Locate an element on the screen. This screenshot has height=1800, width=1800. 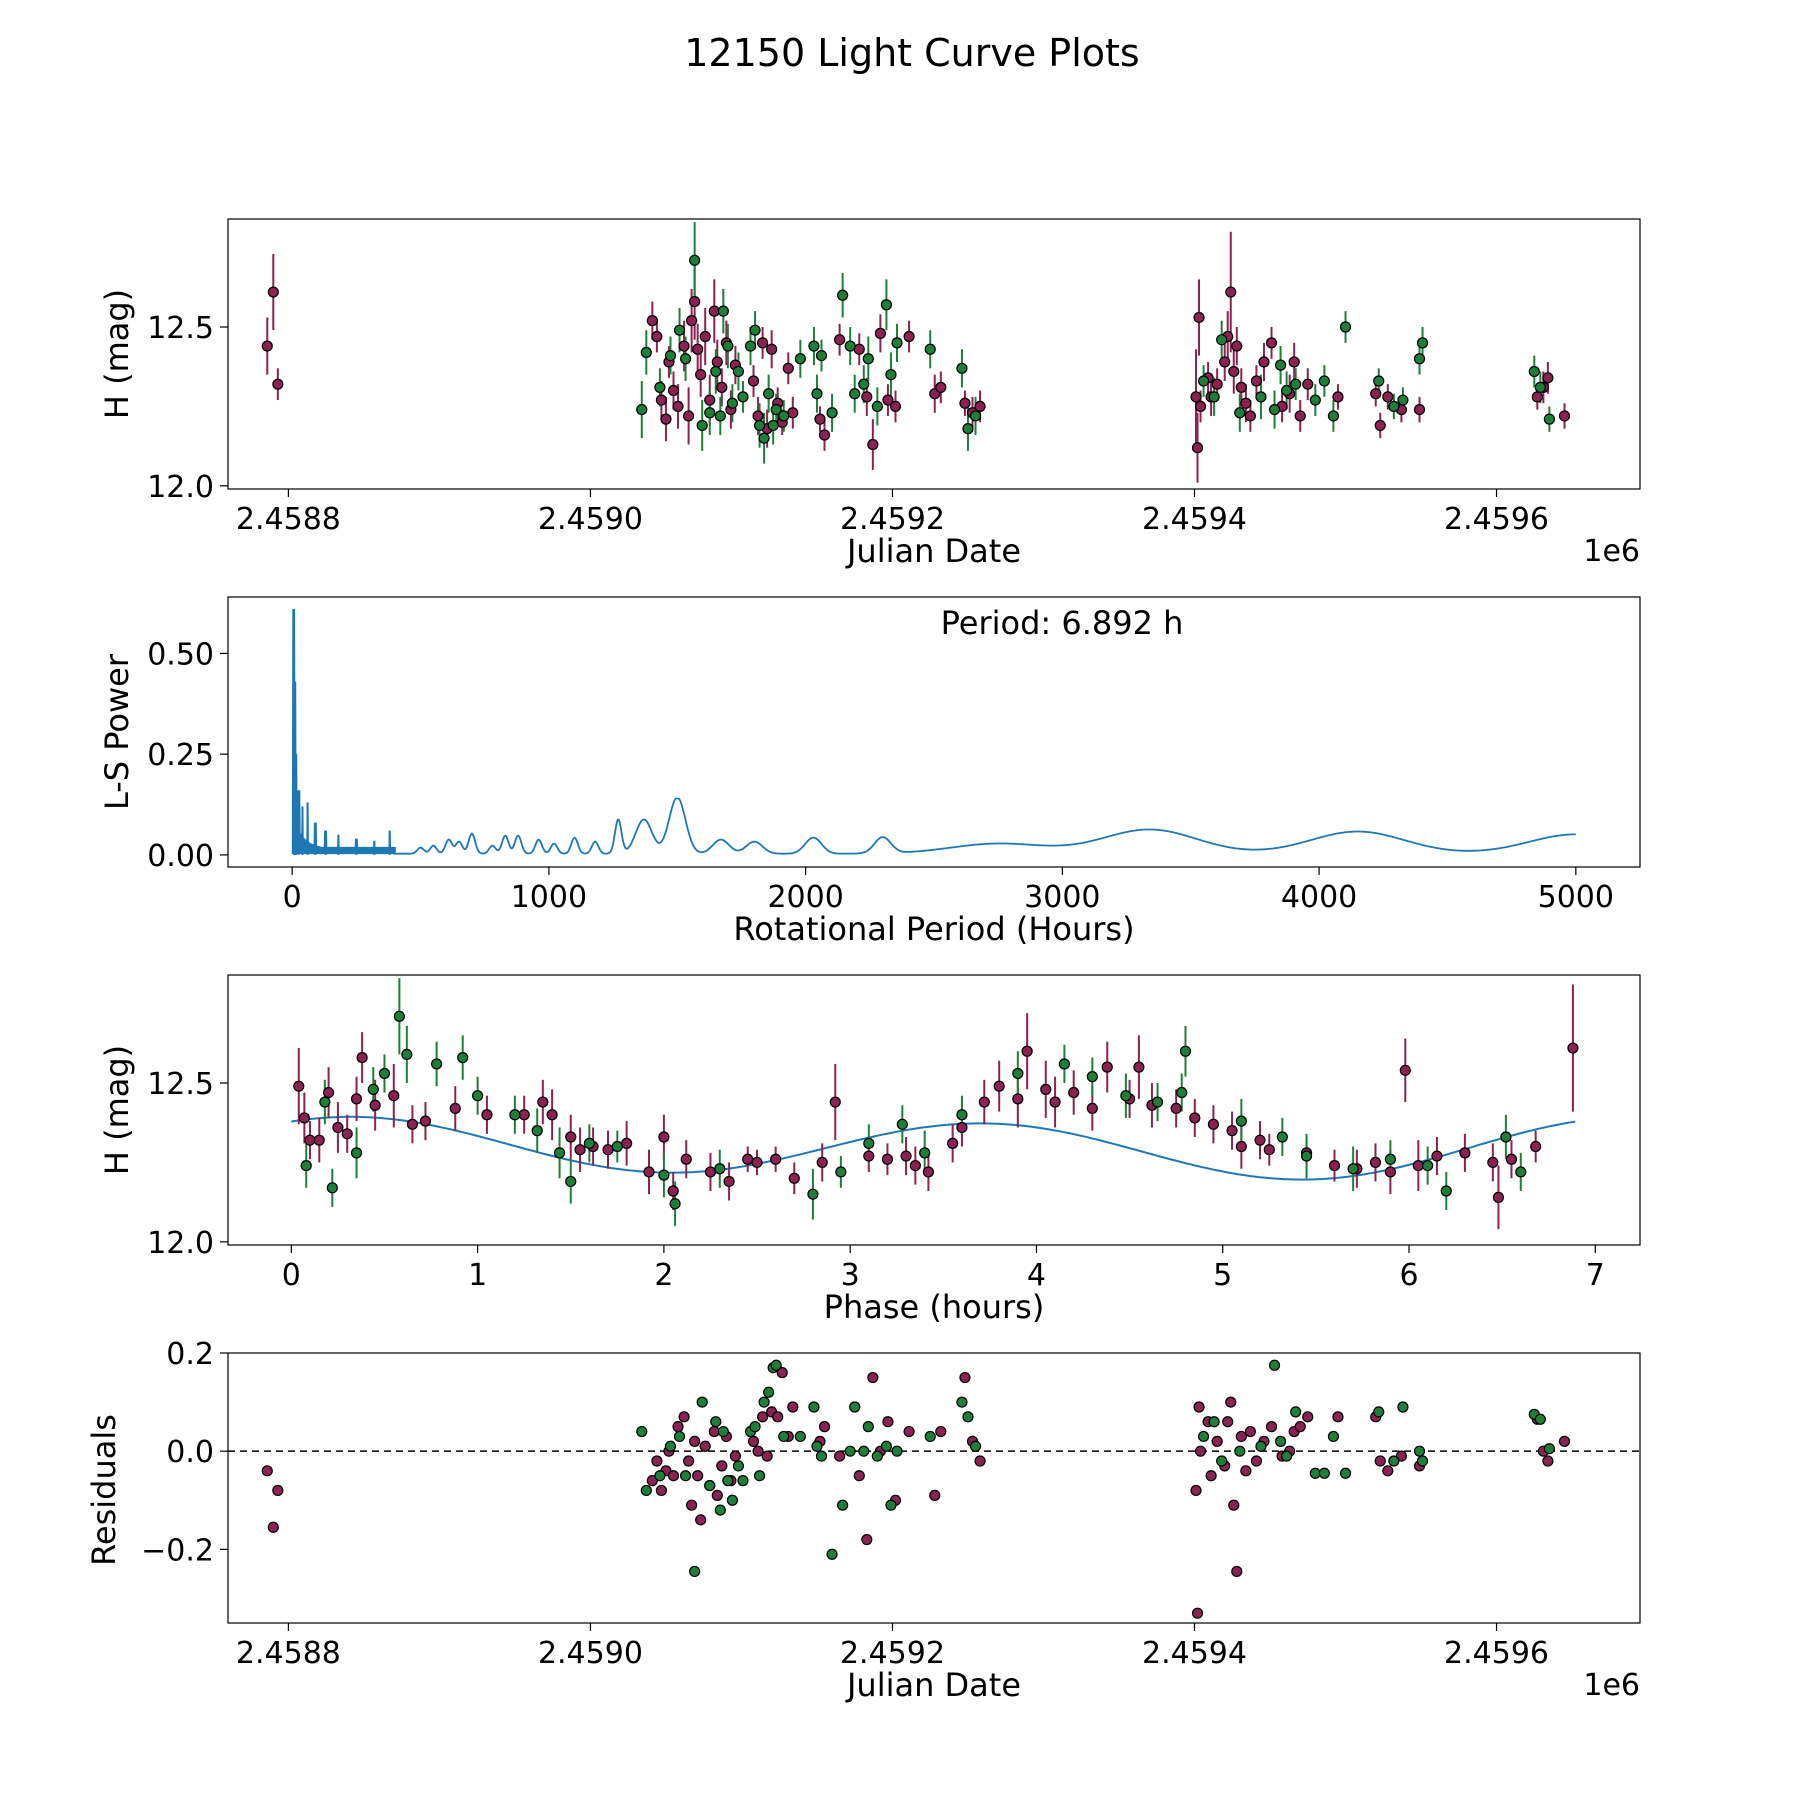
x-tick-label: 5 is located at coordinates (1222, 1275).